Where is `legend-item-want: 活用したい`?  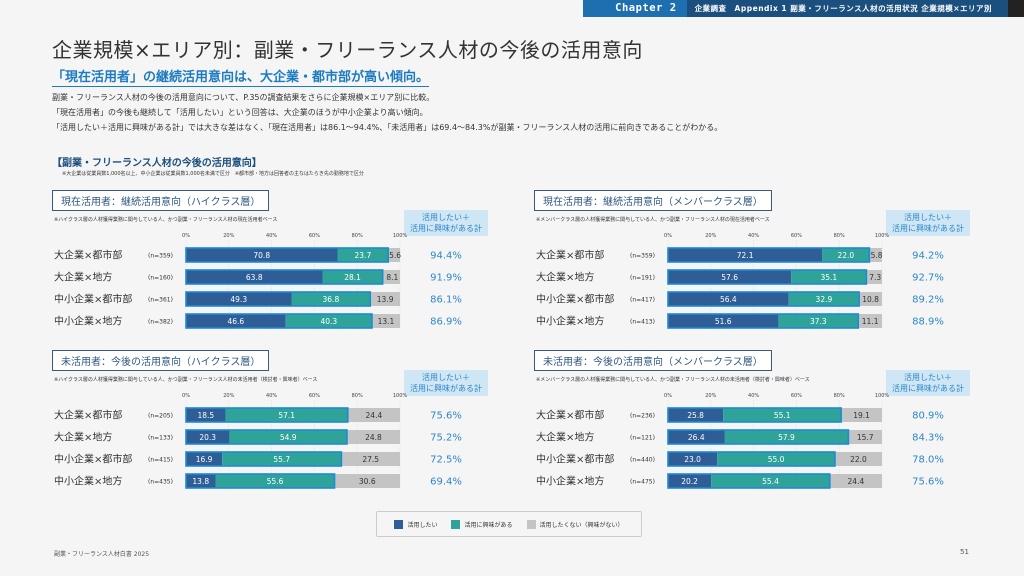
legend-item-want: 活用したい is located at coordinates (415, 524).